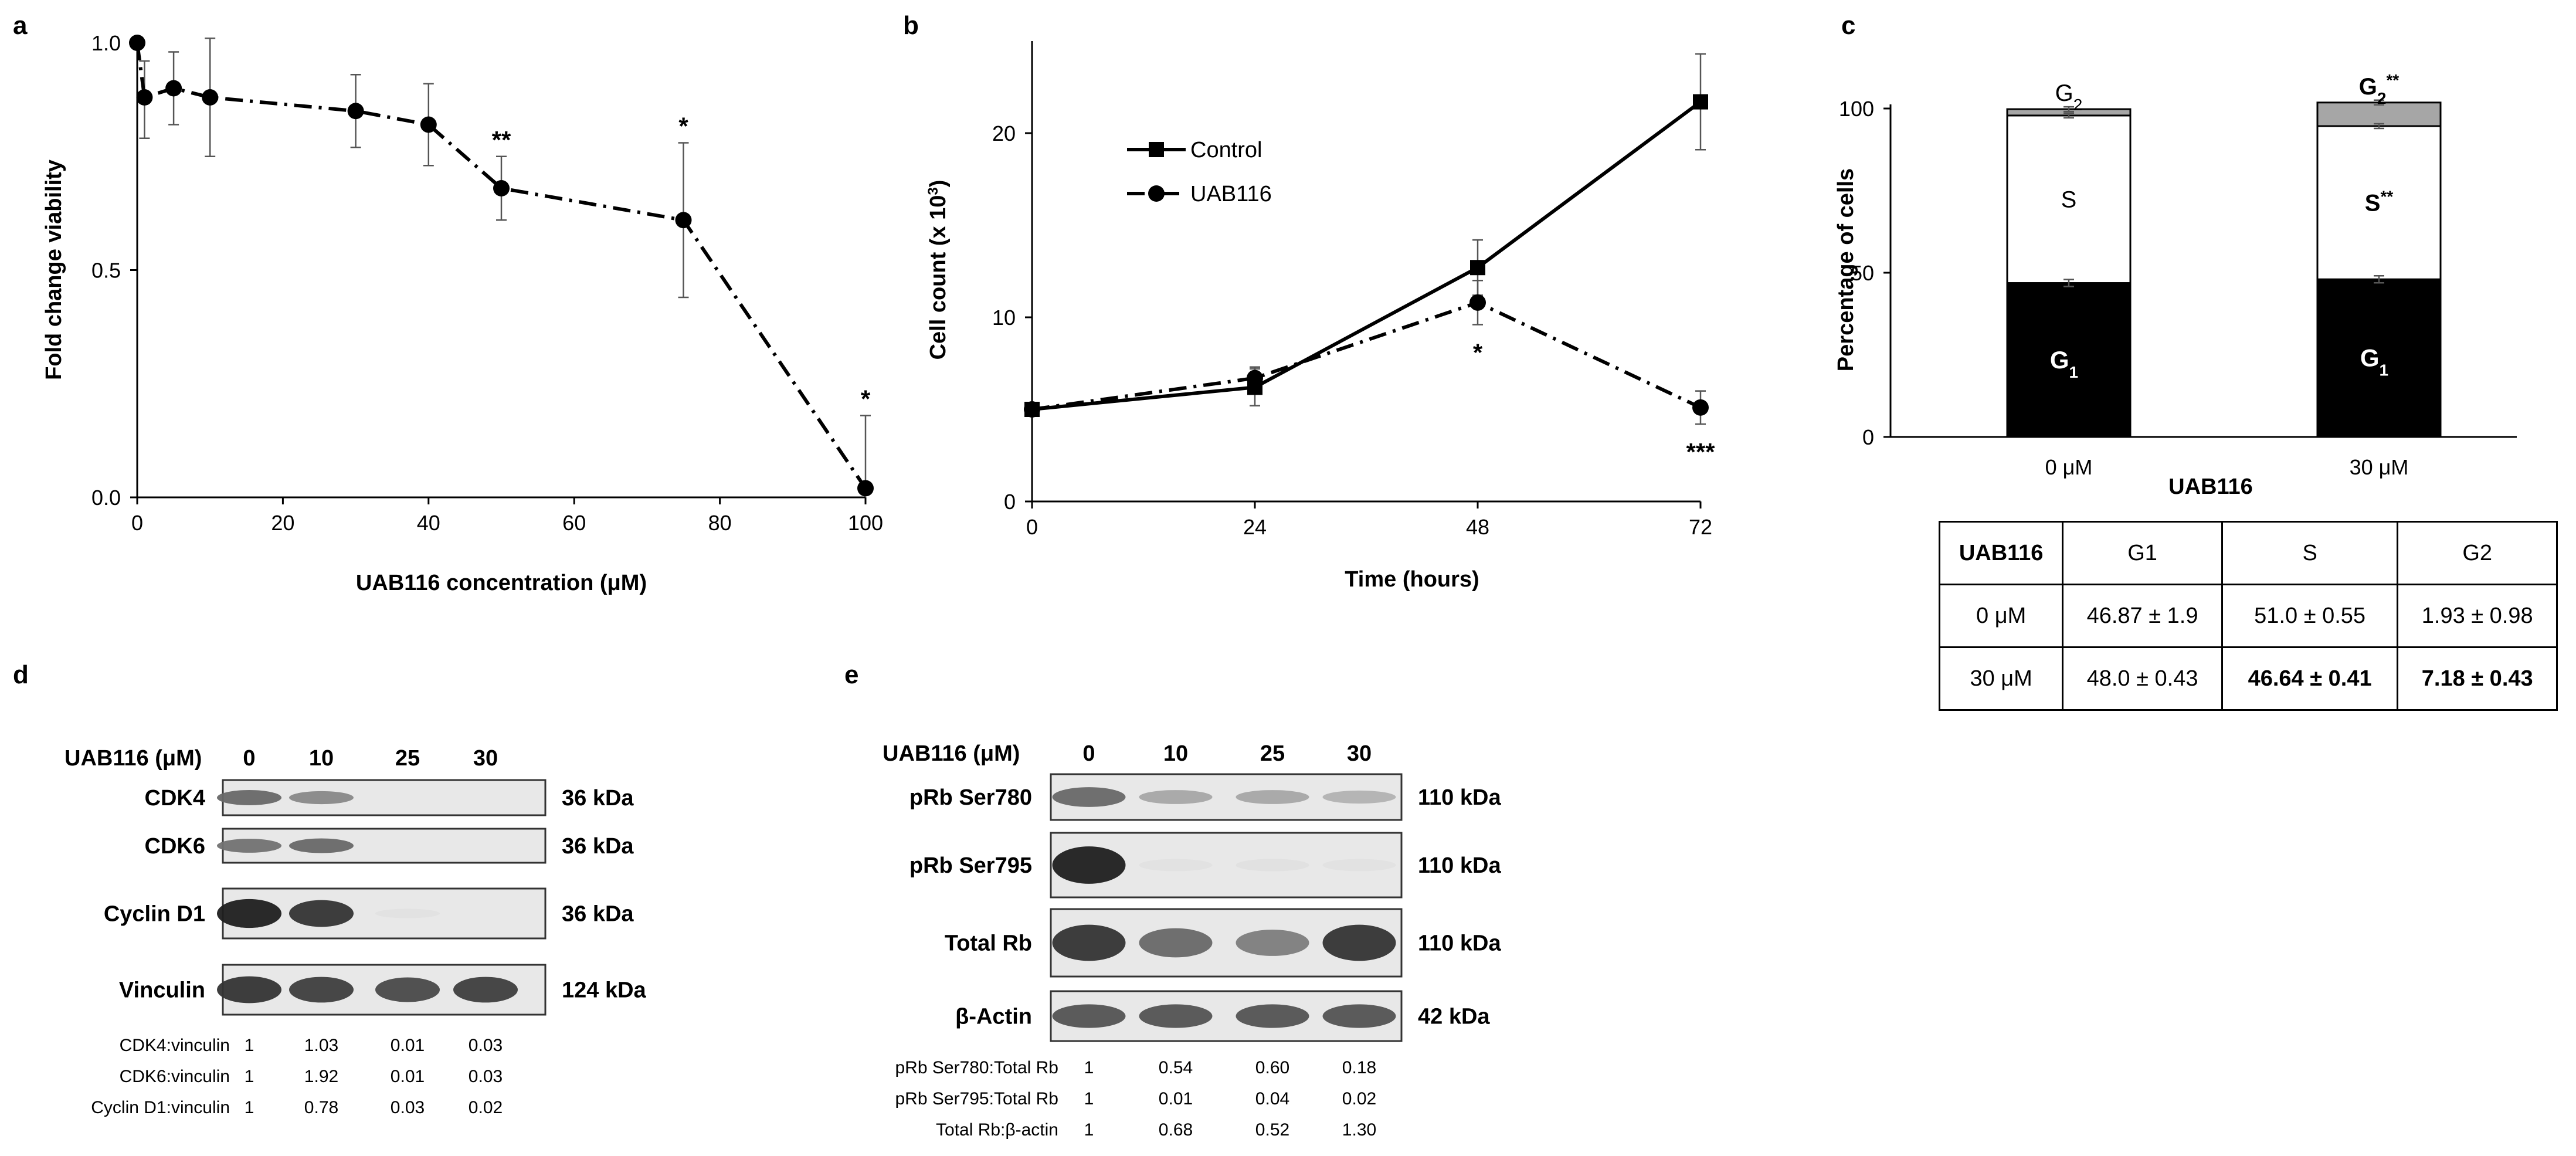  I want to click on blot_e-quant-value: 0.52, so click(1272, 1130).